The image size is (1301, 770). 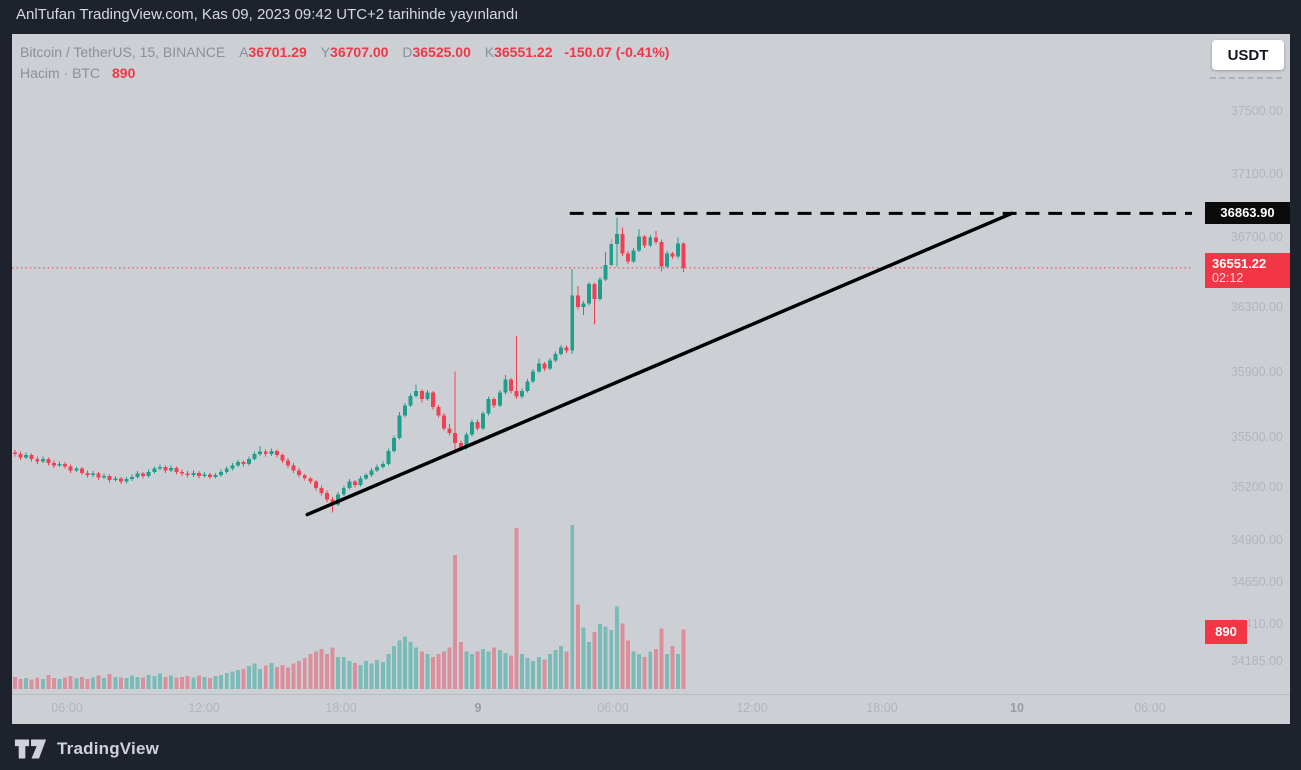 What do you see at coordinates (651, 709) in the screenshot?
I see `time-scale: 06:00 12:00 18:00 9 06:00 12:00 18:00 10 06:00` at bounding box center [651, 709].